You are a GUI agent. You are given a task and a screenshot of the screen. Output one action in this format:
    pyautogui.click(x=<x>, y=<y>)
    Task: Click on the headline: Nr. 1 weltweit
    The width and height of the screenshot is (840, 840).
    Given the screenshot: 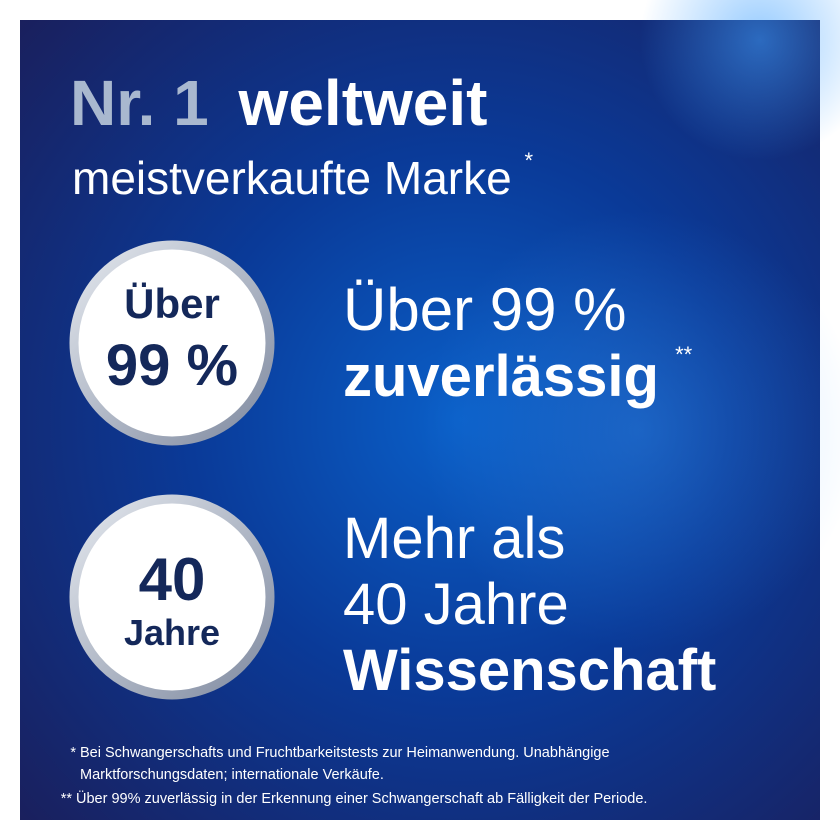 What is the action you would take?
    pyautogui.click(x=278, y=103)
    